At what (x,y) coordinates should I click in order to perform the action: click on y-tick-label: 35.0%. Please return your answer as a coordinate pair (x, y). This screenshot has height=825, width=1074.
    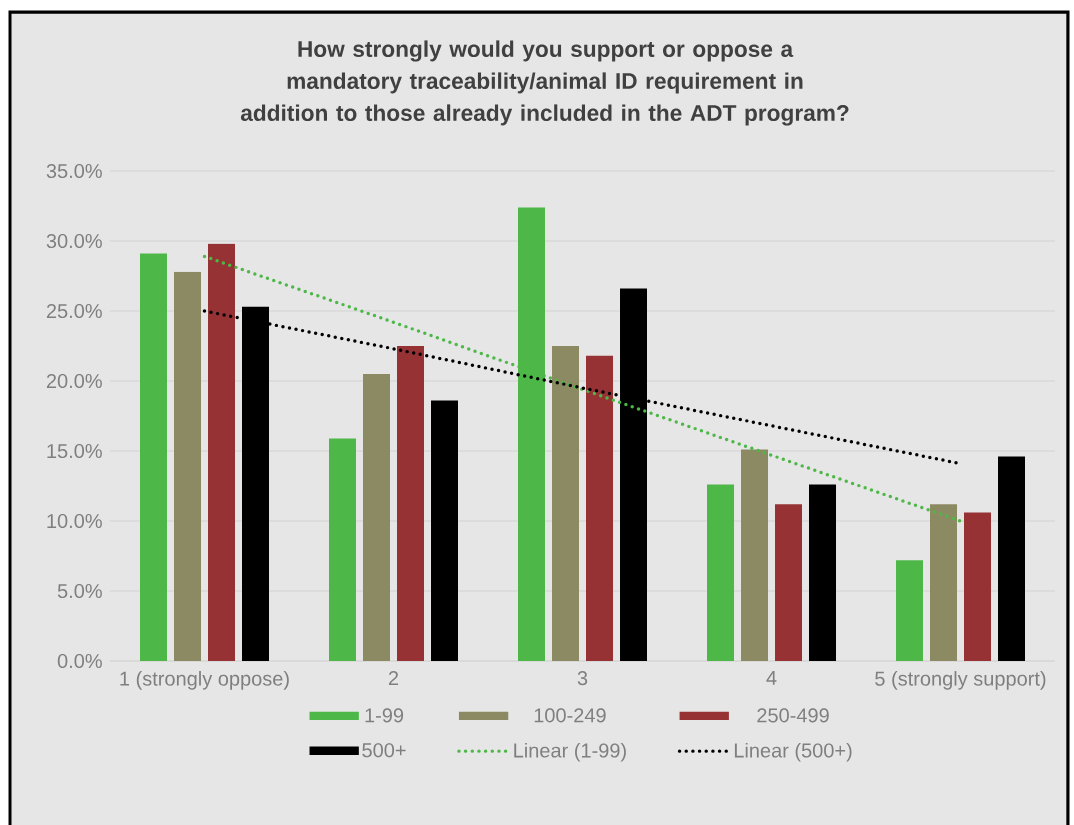
    Looking at the image, I should click on (74, 171).